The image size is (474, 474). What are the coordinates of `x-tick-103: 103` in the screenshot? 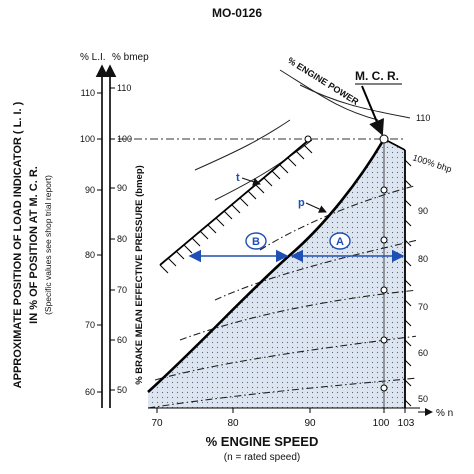 It's located at (406, 423).